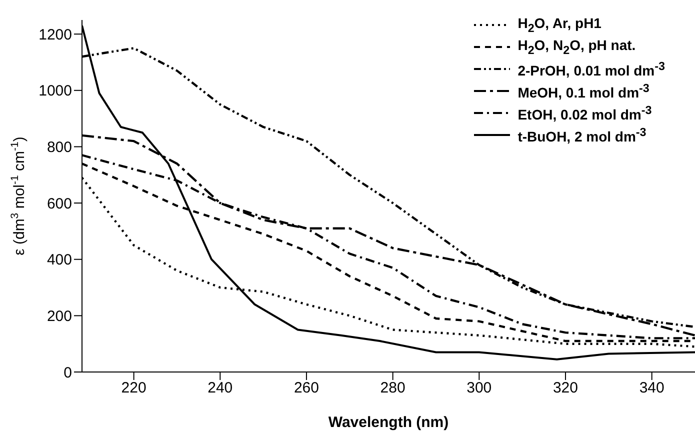 This screenshot has width=695, height=447. Describe the element at coordinates (393, 388) in the screenshot. I see `x-tick-label: 280` at that location.